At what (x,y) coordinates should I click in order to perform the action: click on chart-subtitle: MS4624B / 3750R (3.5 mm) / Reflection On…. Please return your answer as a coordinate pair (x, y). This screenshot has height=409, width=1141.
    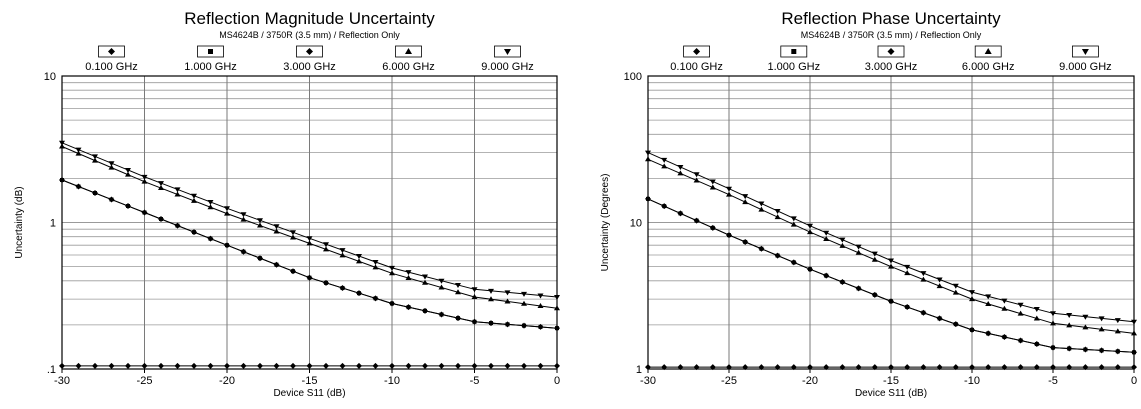
    Looking at the image, I should click on (891, 35).